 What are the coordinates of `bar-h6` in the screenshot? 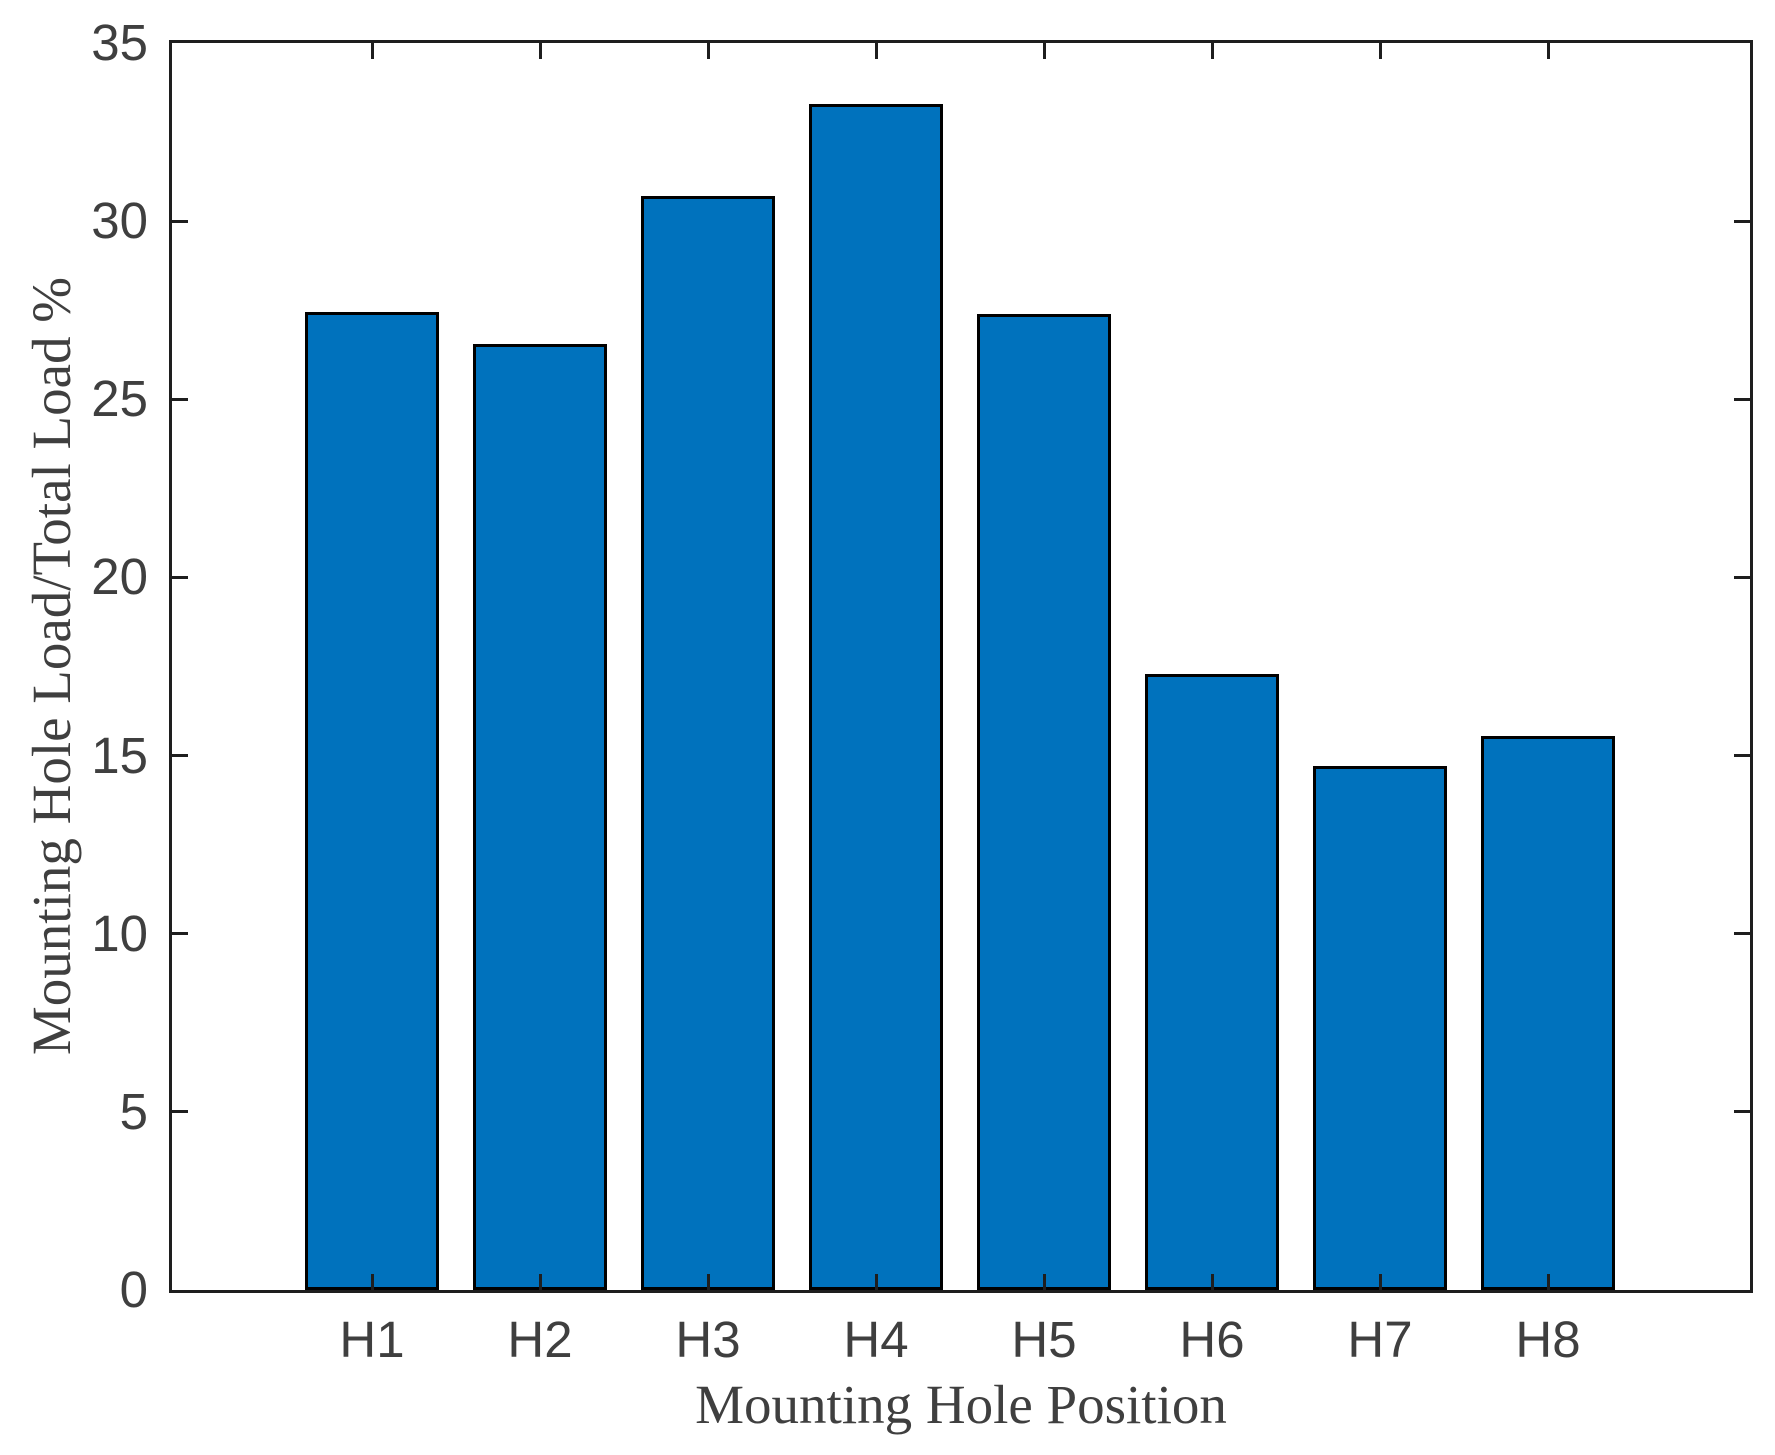 It's located at (1212, 981).